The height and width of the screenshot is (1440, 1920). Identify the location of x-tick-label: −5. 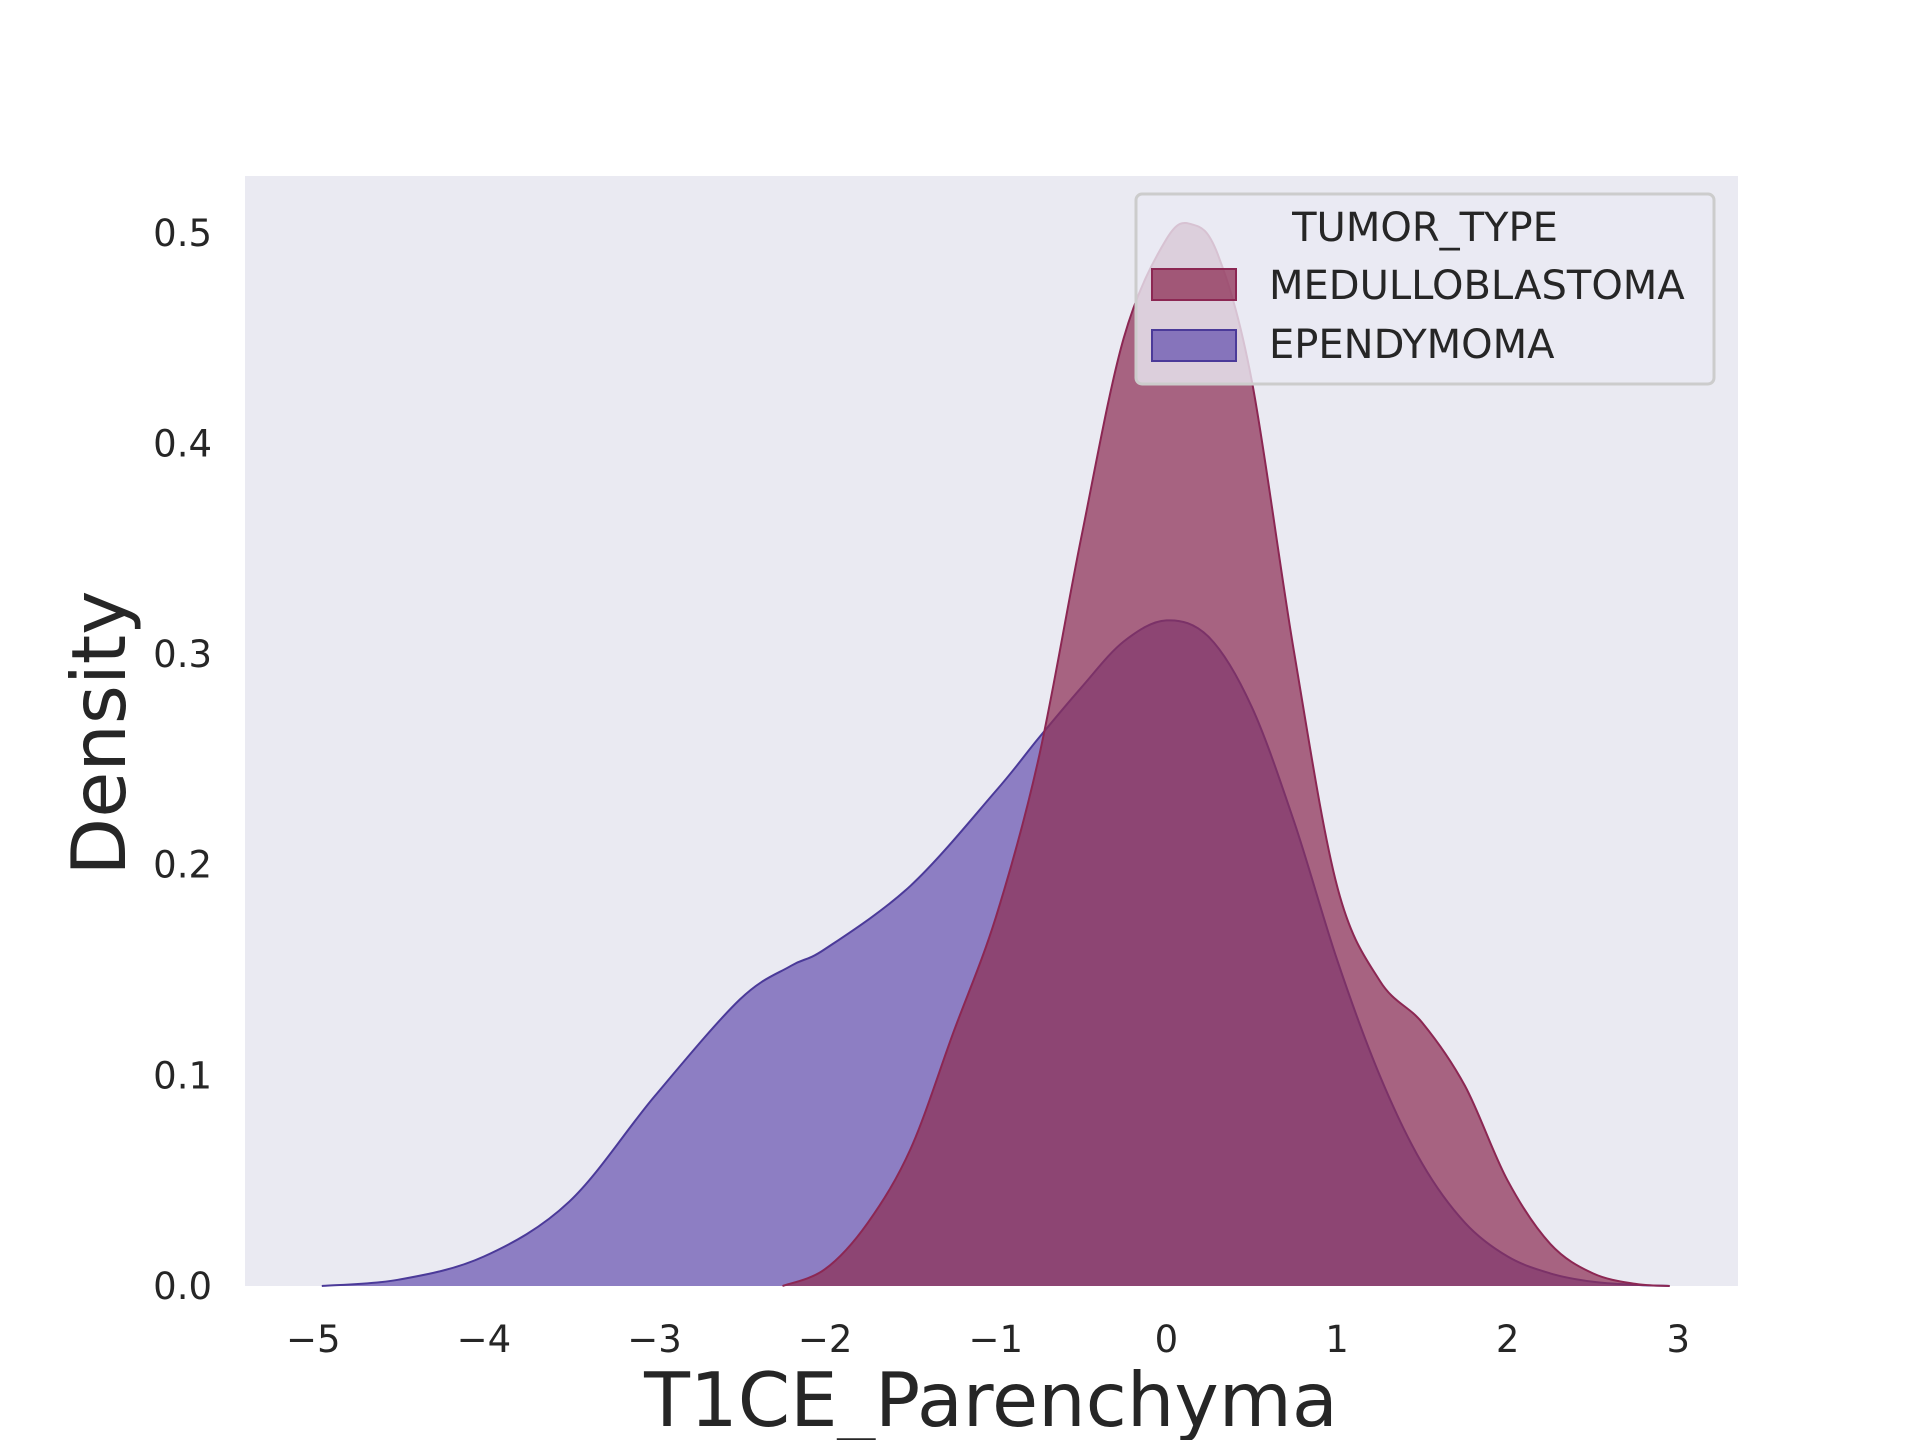
(313, 1339).